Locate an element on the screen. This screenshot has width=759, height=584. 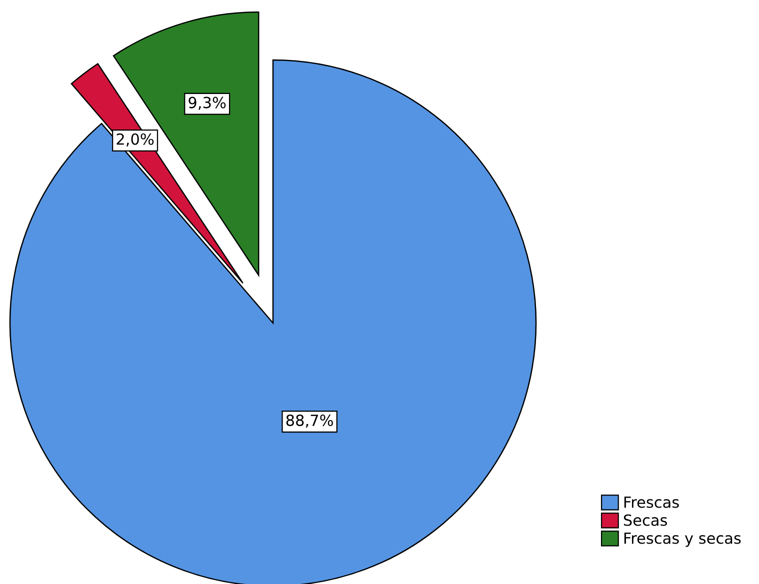
legend-label: Secas is located at coordinates (645, 520).